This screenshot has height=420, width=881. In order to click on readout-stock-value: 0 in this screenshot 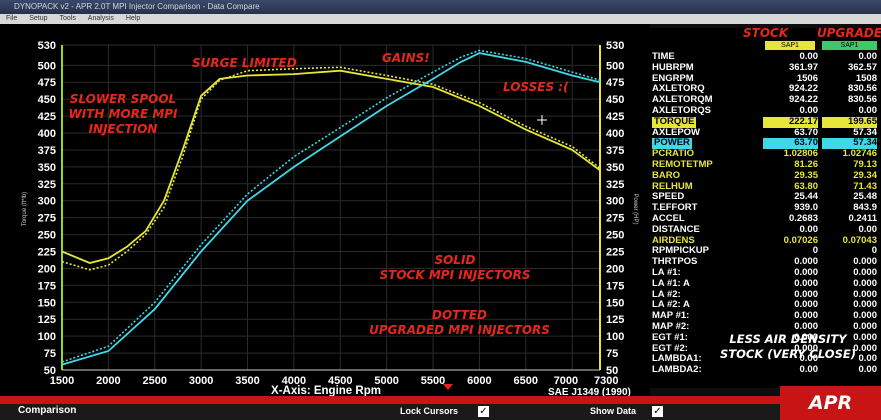, I will do `click(815, 251)`.